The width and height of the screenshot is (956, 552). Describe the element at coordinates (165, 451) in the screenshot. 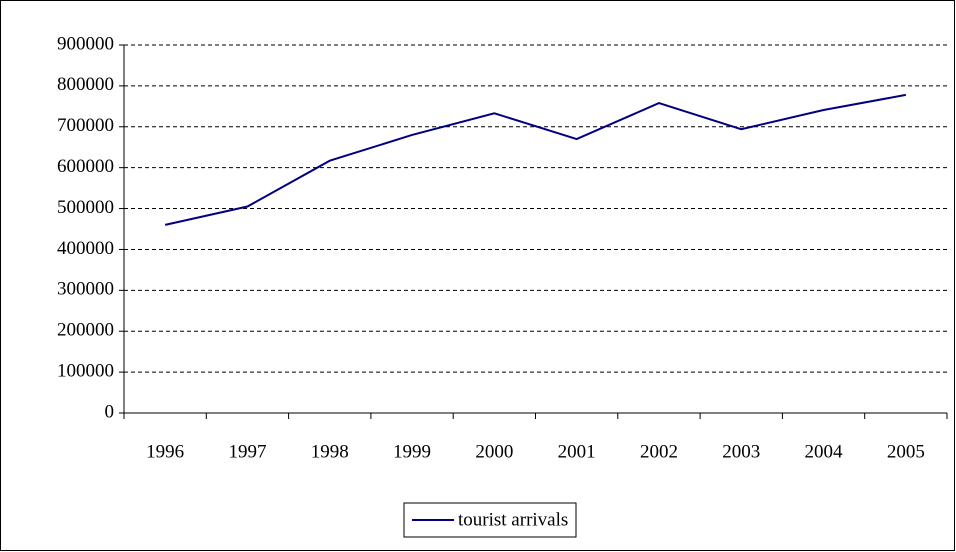

I see `x-tick-label: 1996` at that location.